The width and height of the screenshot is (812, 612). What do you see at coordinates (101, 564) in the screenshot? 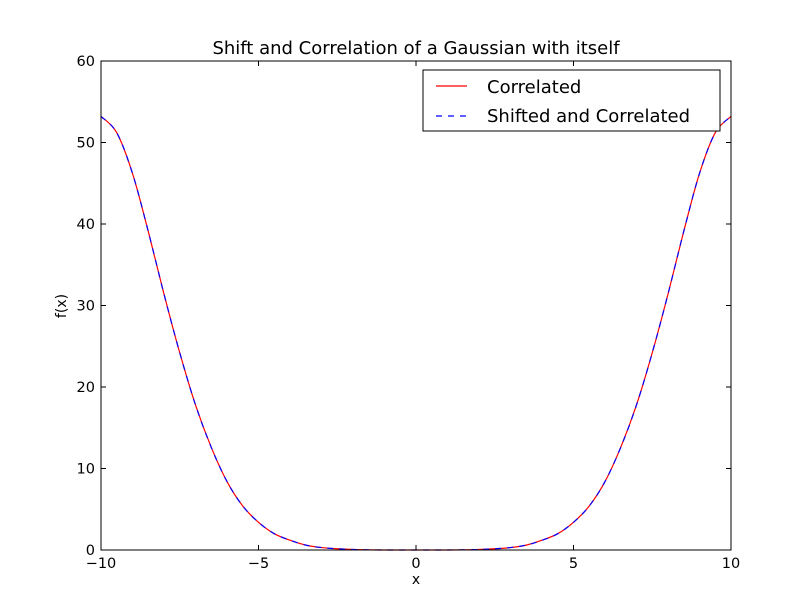
I see `x-tick-label: −10` at bounding box center [101, 564].